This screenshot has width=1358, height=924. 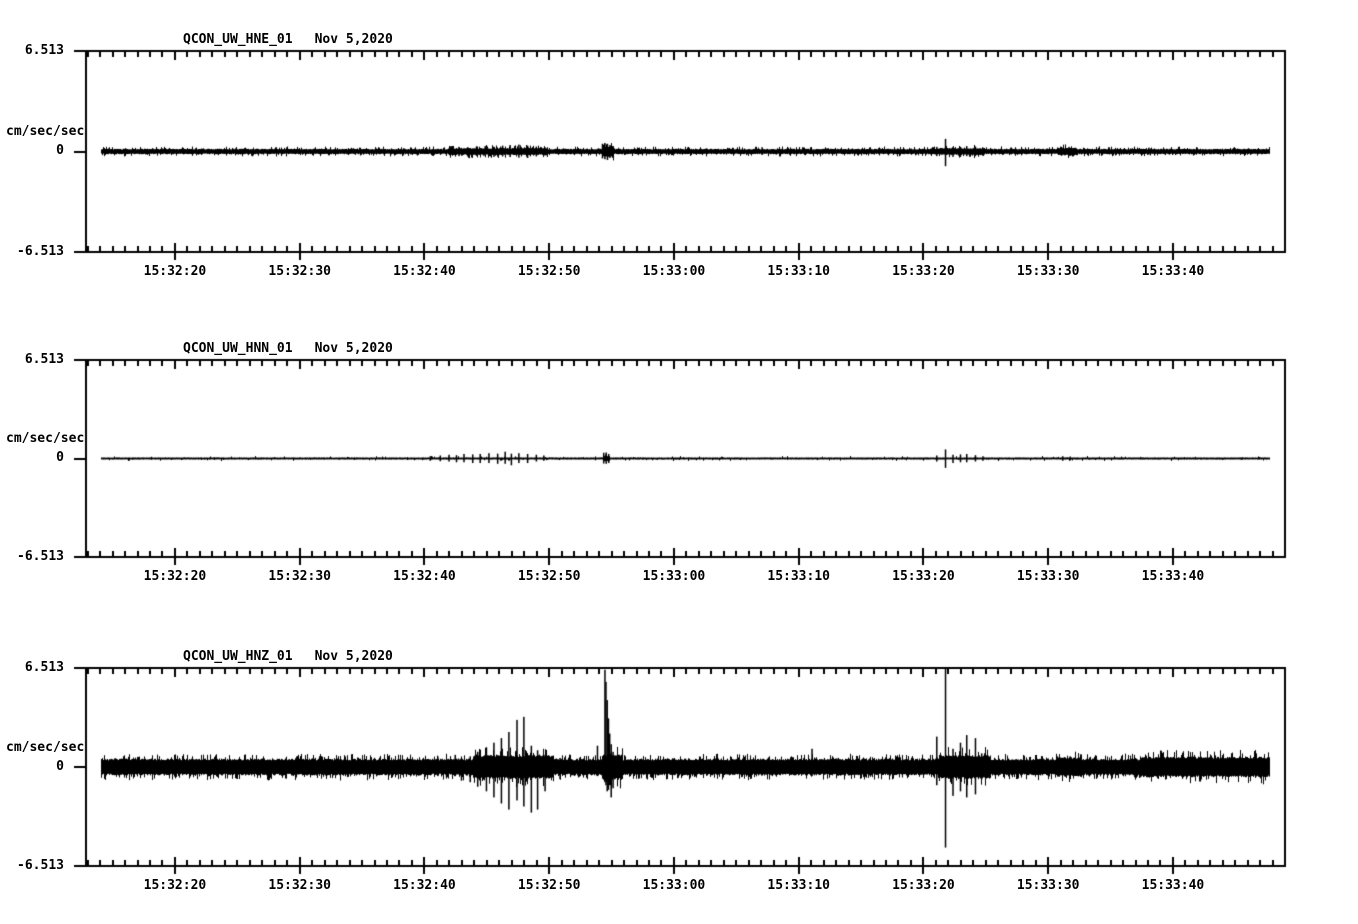 I want to click on station-channel-label: QCON_UW_HNE_01, so click(x=238, y=39).